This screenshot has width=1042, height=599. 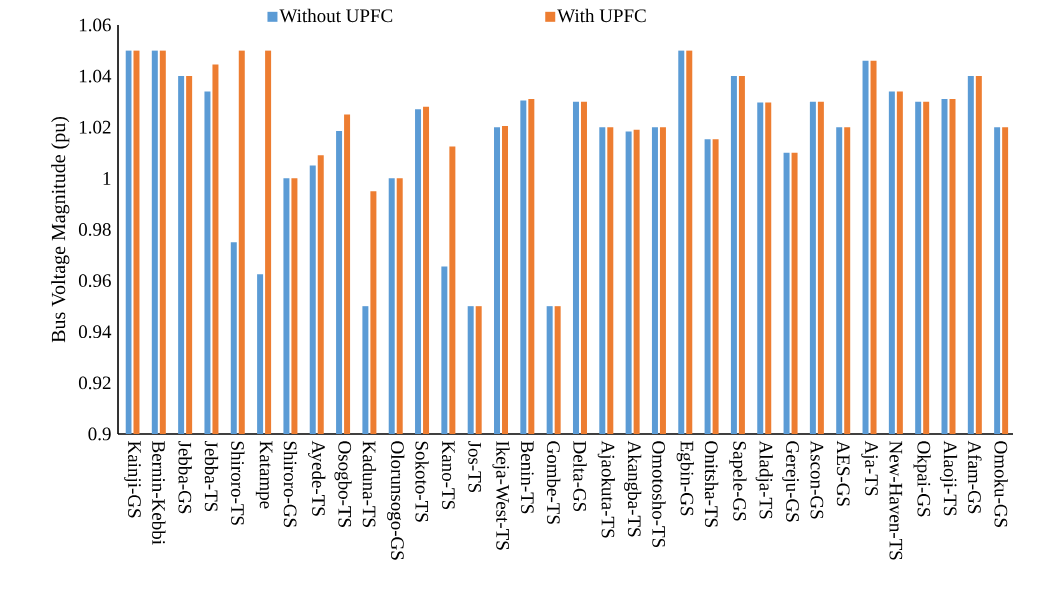 I want to click on y-tick-label: 1.02, so click(x=95, y=127).